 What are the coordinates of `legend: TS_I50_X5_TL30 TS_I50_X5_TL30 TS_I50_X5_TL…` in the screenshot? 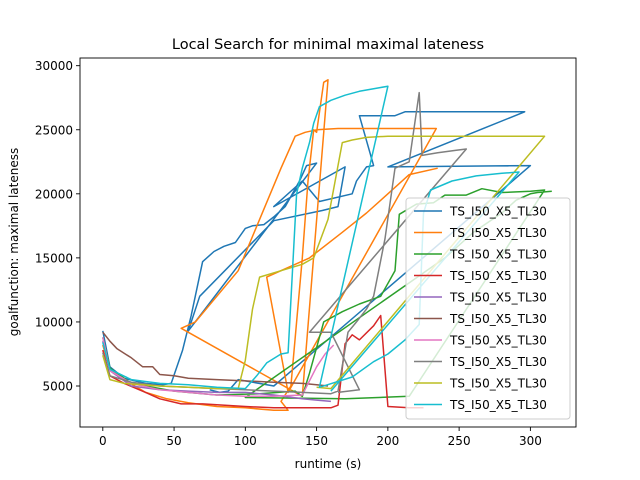 It's located at (488, 308).